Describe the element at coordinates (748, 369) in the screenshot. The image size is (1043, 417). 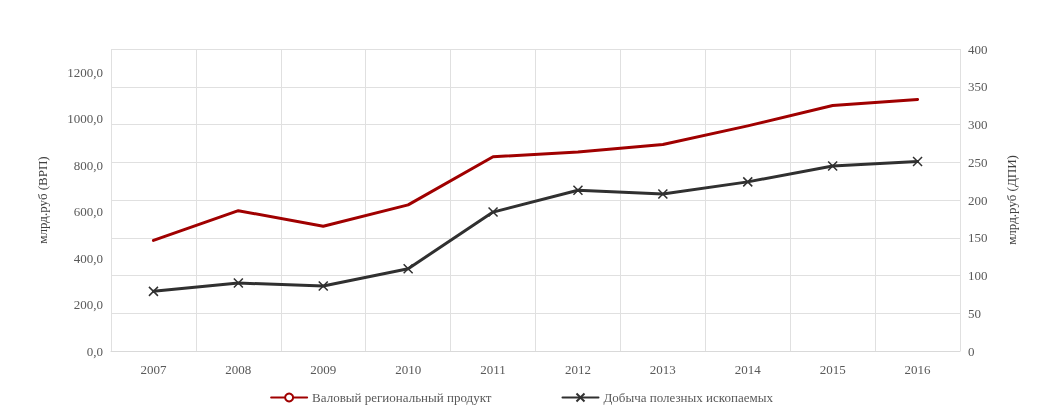
I see `x-tick-label: 2014` at that location.